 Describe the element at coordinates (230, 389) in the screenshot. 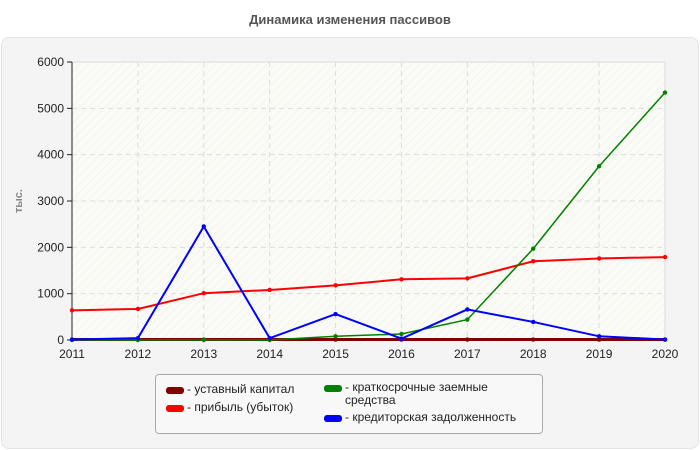

I see `legend-item-charter-capital: - уставный капитал` at that location.